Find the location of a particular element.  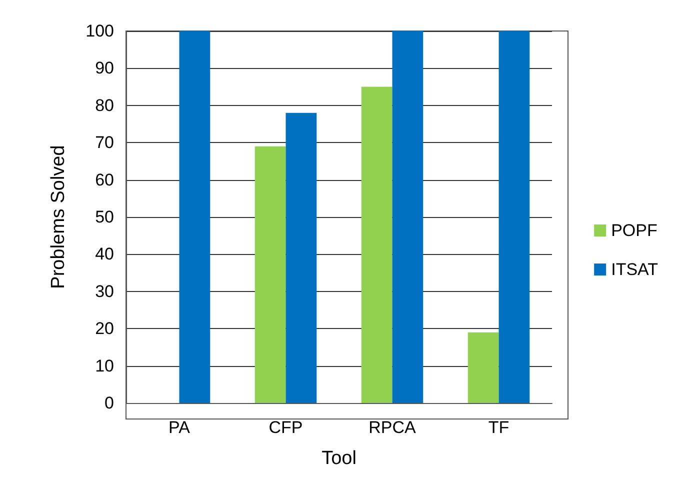

y-tick-label: 20 is located at coordinates (104, 328).